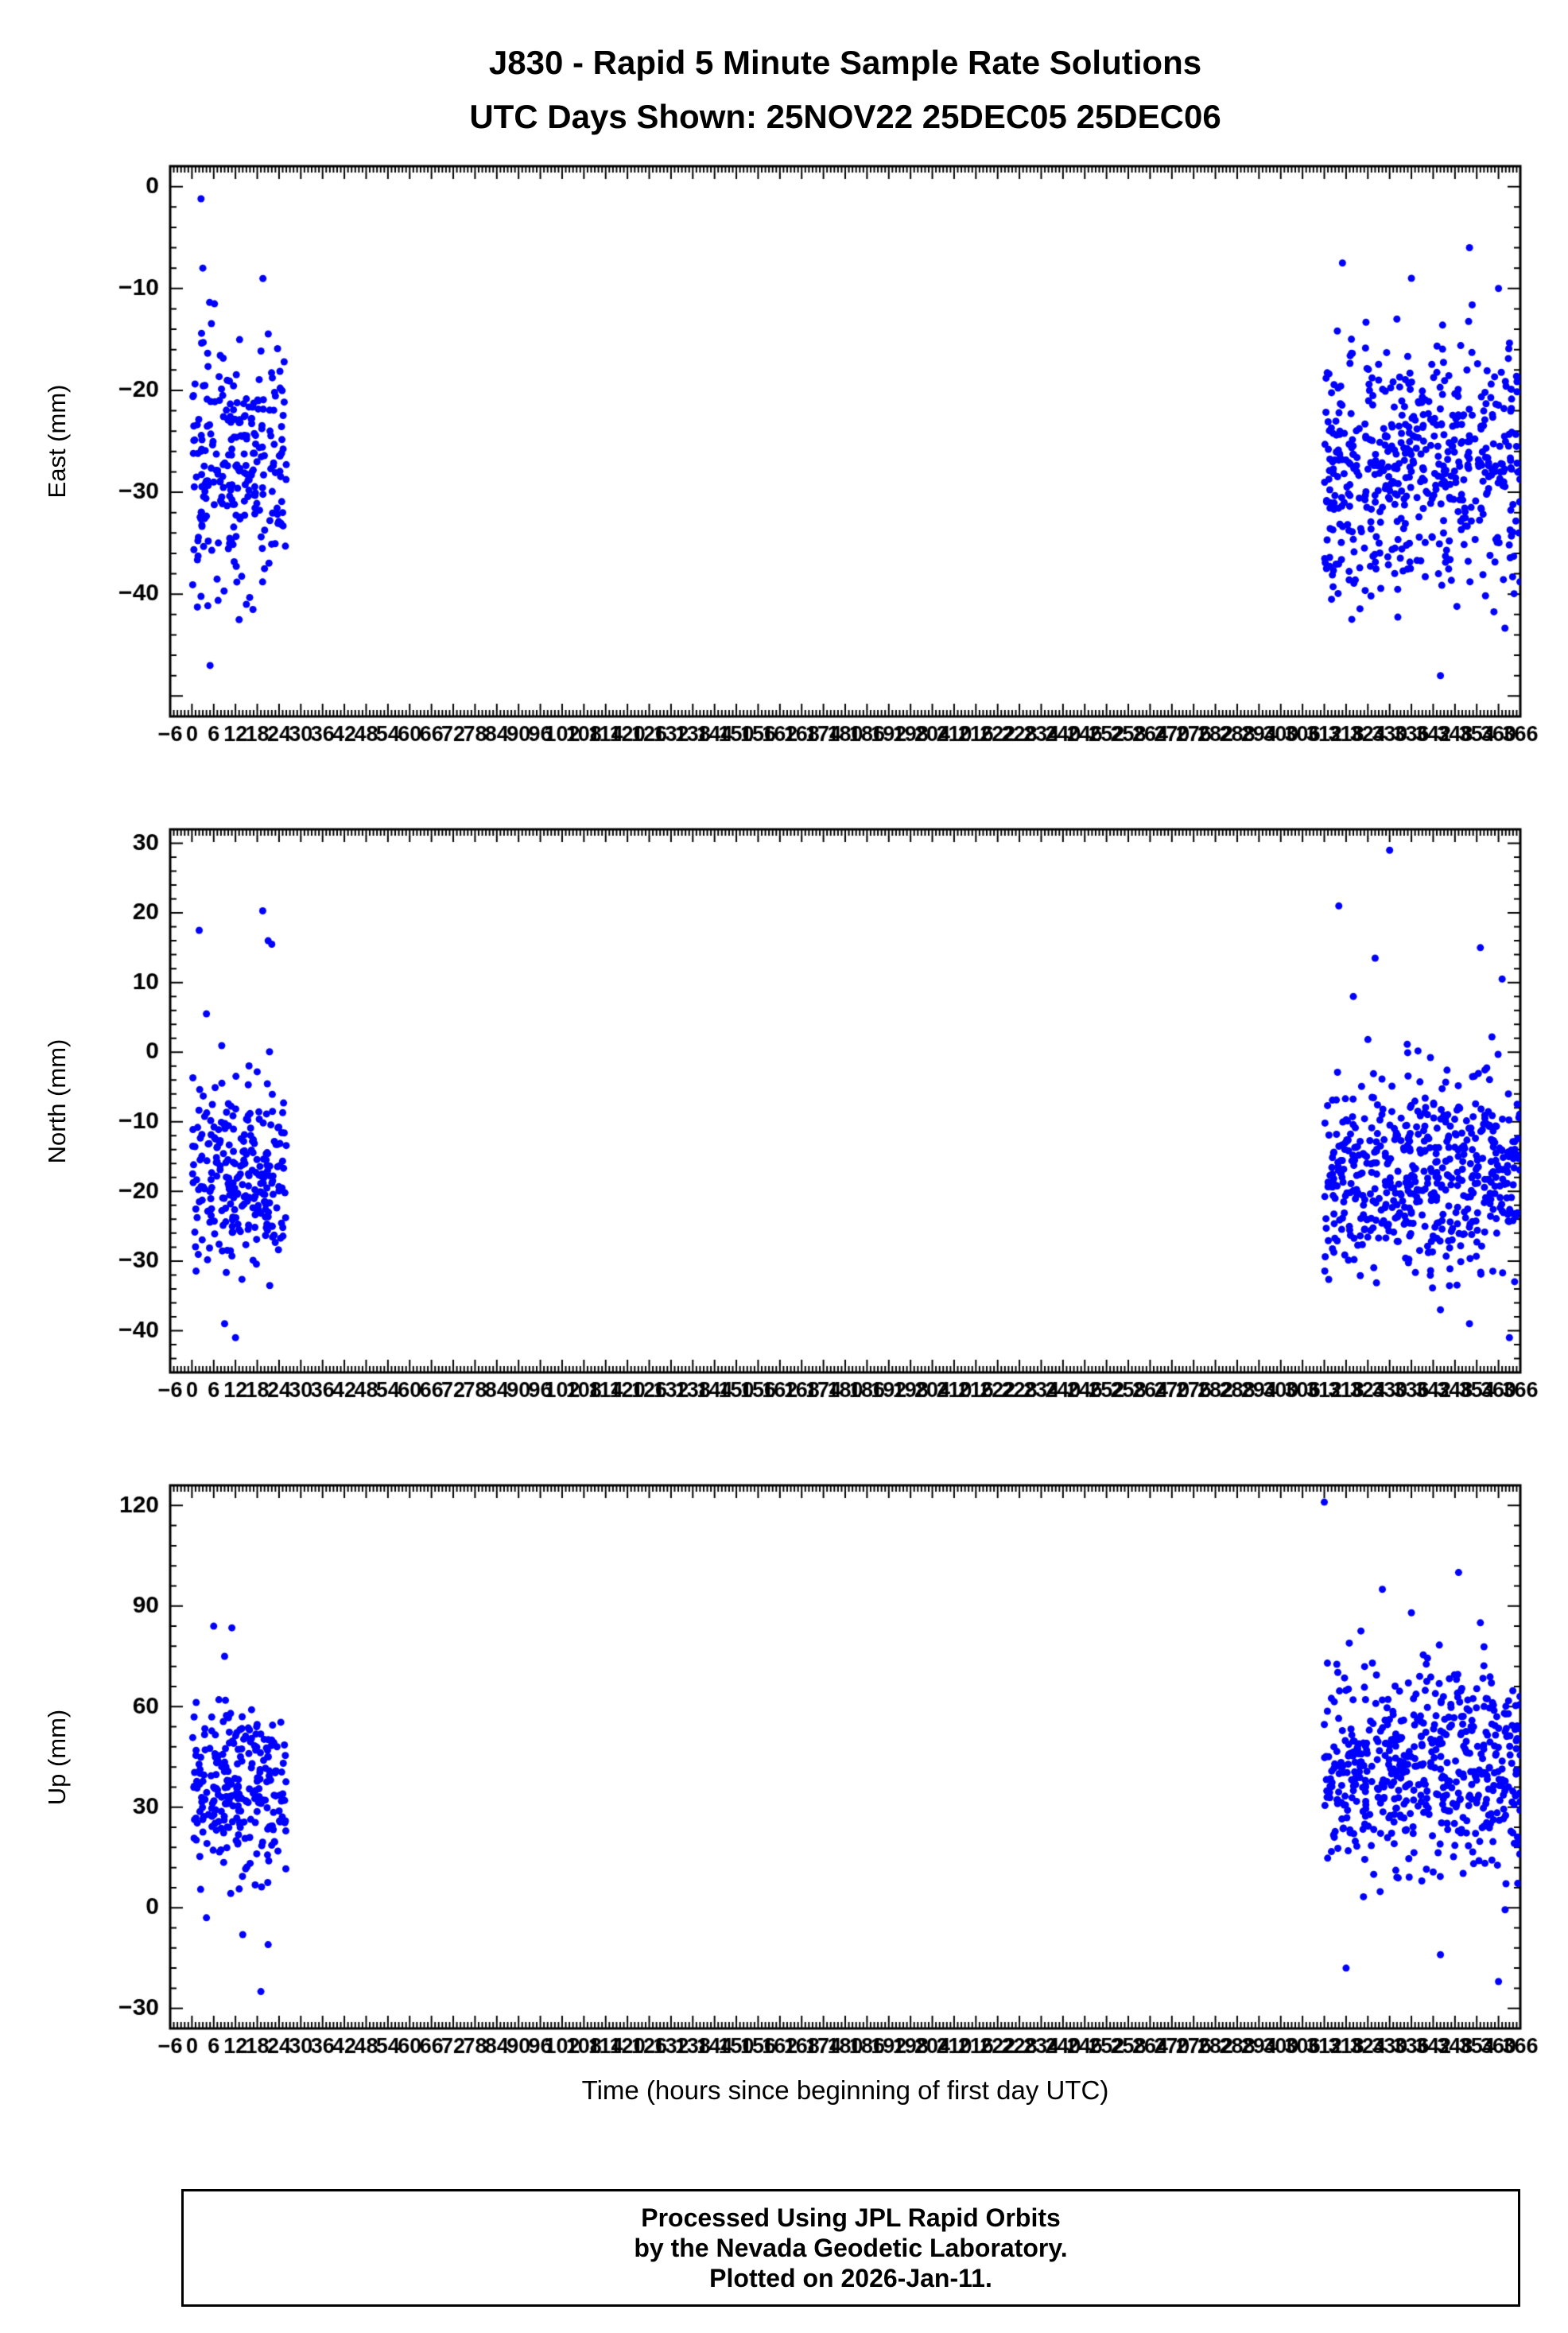 The height and width of the screenshot is (2333, 1568). Describe the element at coordinates (851, 2217) in the screenshot. I see `footer-line-1: Processed Using JPL Rapid Orbits` at that location.